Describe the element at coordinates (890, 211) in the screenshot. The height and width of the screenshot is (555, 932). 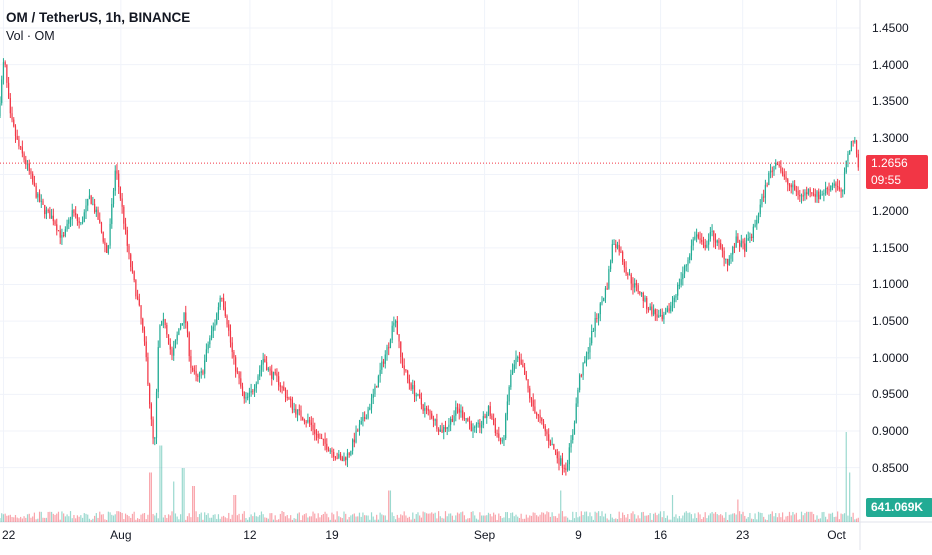
I see `price-tick-label: 1.2000` at that location.